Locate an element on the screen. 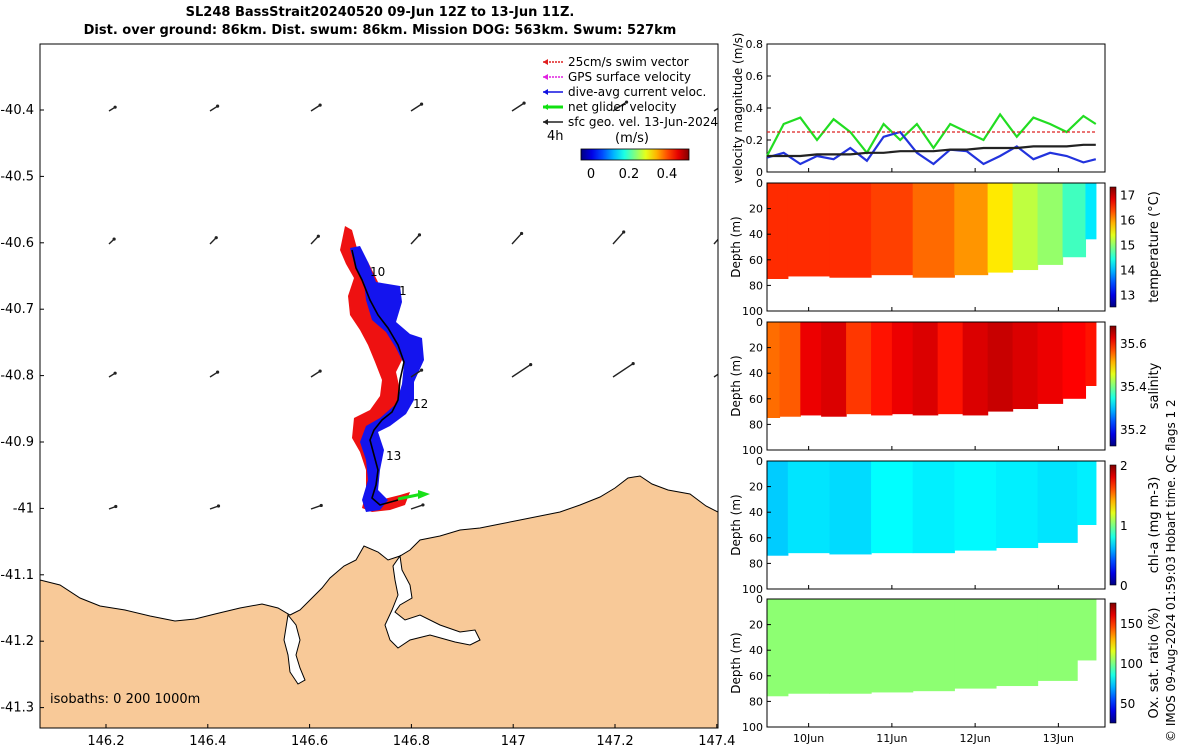  depth-tick-label: 0 is located at coordinates (759, 461).